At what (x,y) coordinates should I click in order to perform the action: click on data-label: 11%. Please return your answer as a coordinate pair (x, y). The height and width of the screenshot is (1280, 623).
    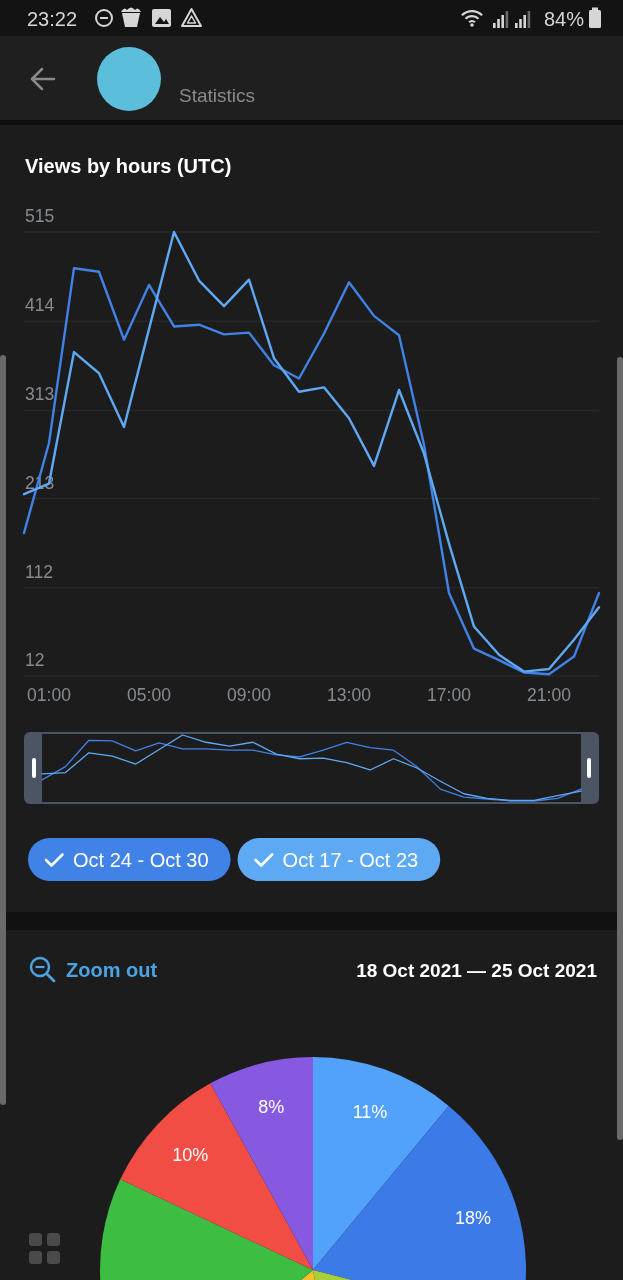
    Looking at the image, I should click on (370, 1111).